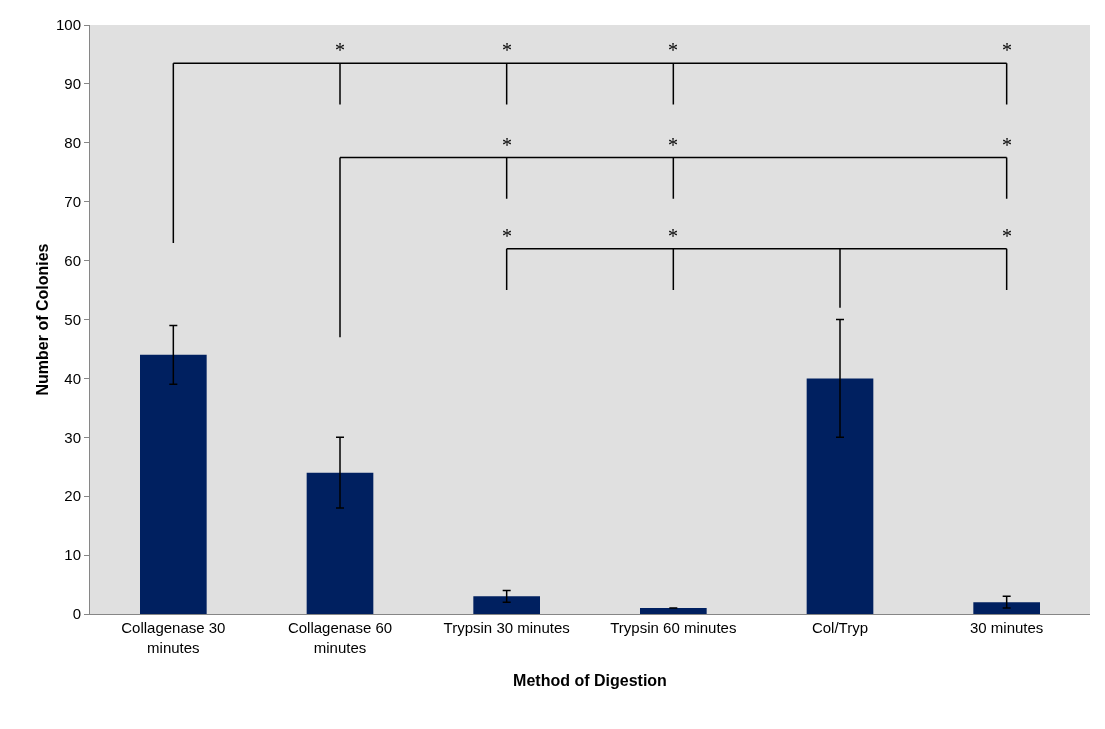  Describe the element at coordinates (76, 614) in the screenshot. I see `y-tick-label: 0` at that location.